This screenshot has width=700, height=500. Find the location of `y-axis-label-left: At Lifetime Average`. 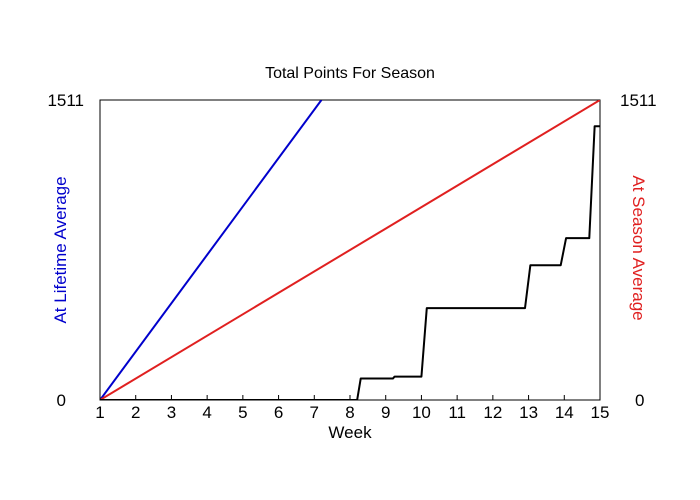

y-axis-label-left: At Lifetime Average is located at coordinates (60, 249).